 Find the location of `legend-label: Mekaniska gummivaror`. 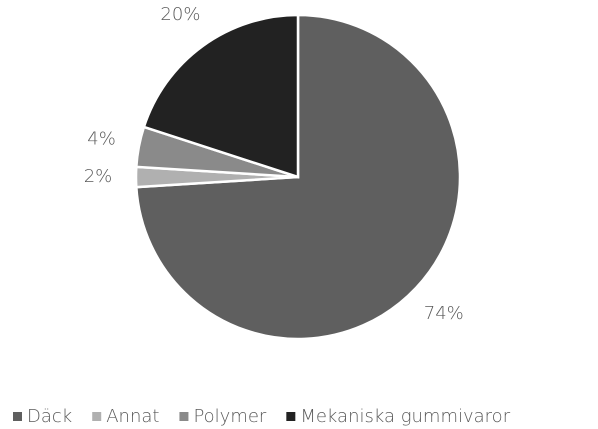

legend-label: Mekaniska gummivaror is located at coordinates (405, 416).